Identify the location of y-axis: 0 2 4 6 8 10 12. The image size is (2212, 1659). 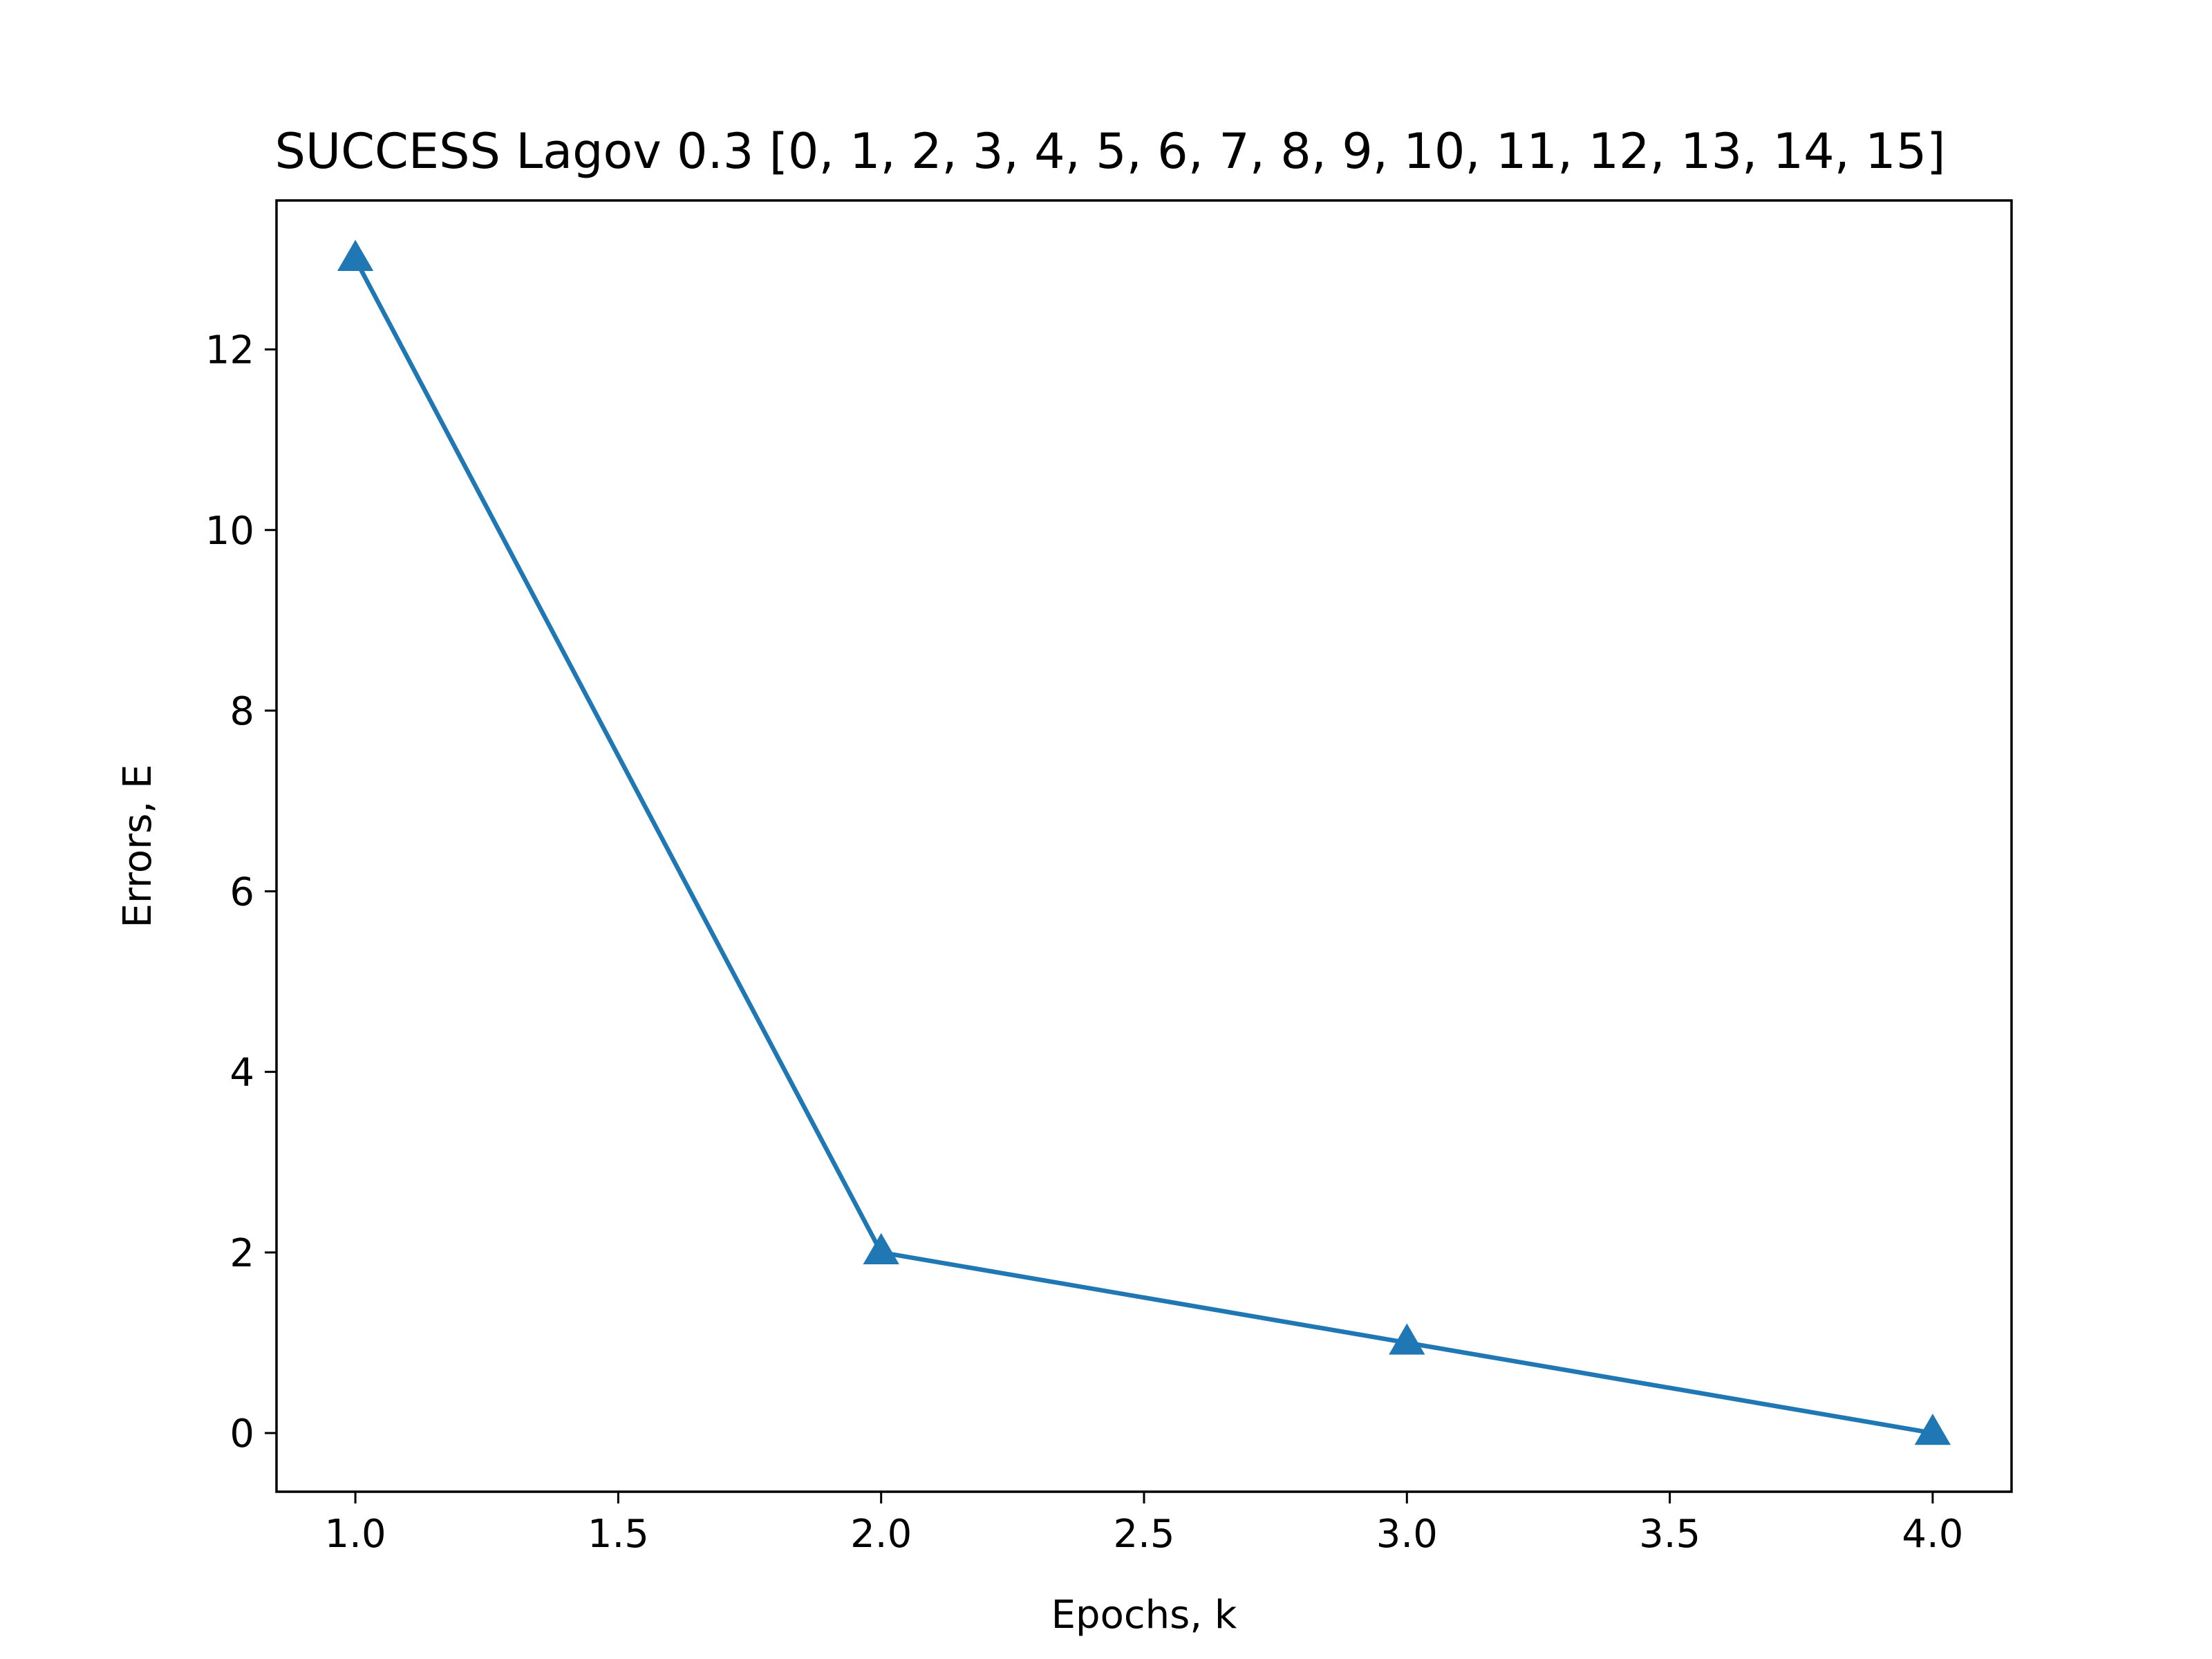
(240, 892).